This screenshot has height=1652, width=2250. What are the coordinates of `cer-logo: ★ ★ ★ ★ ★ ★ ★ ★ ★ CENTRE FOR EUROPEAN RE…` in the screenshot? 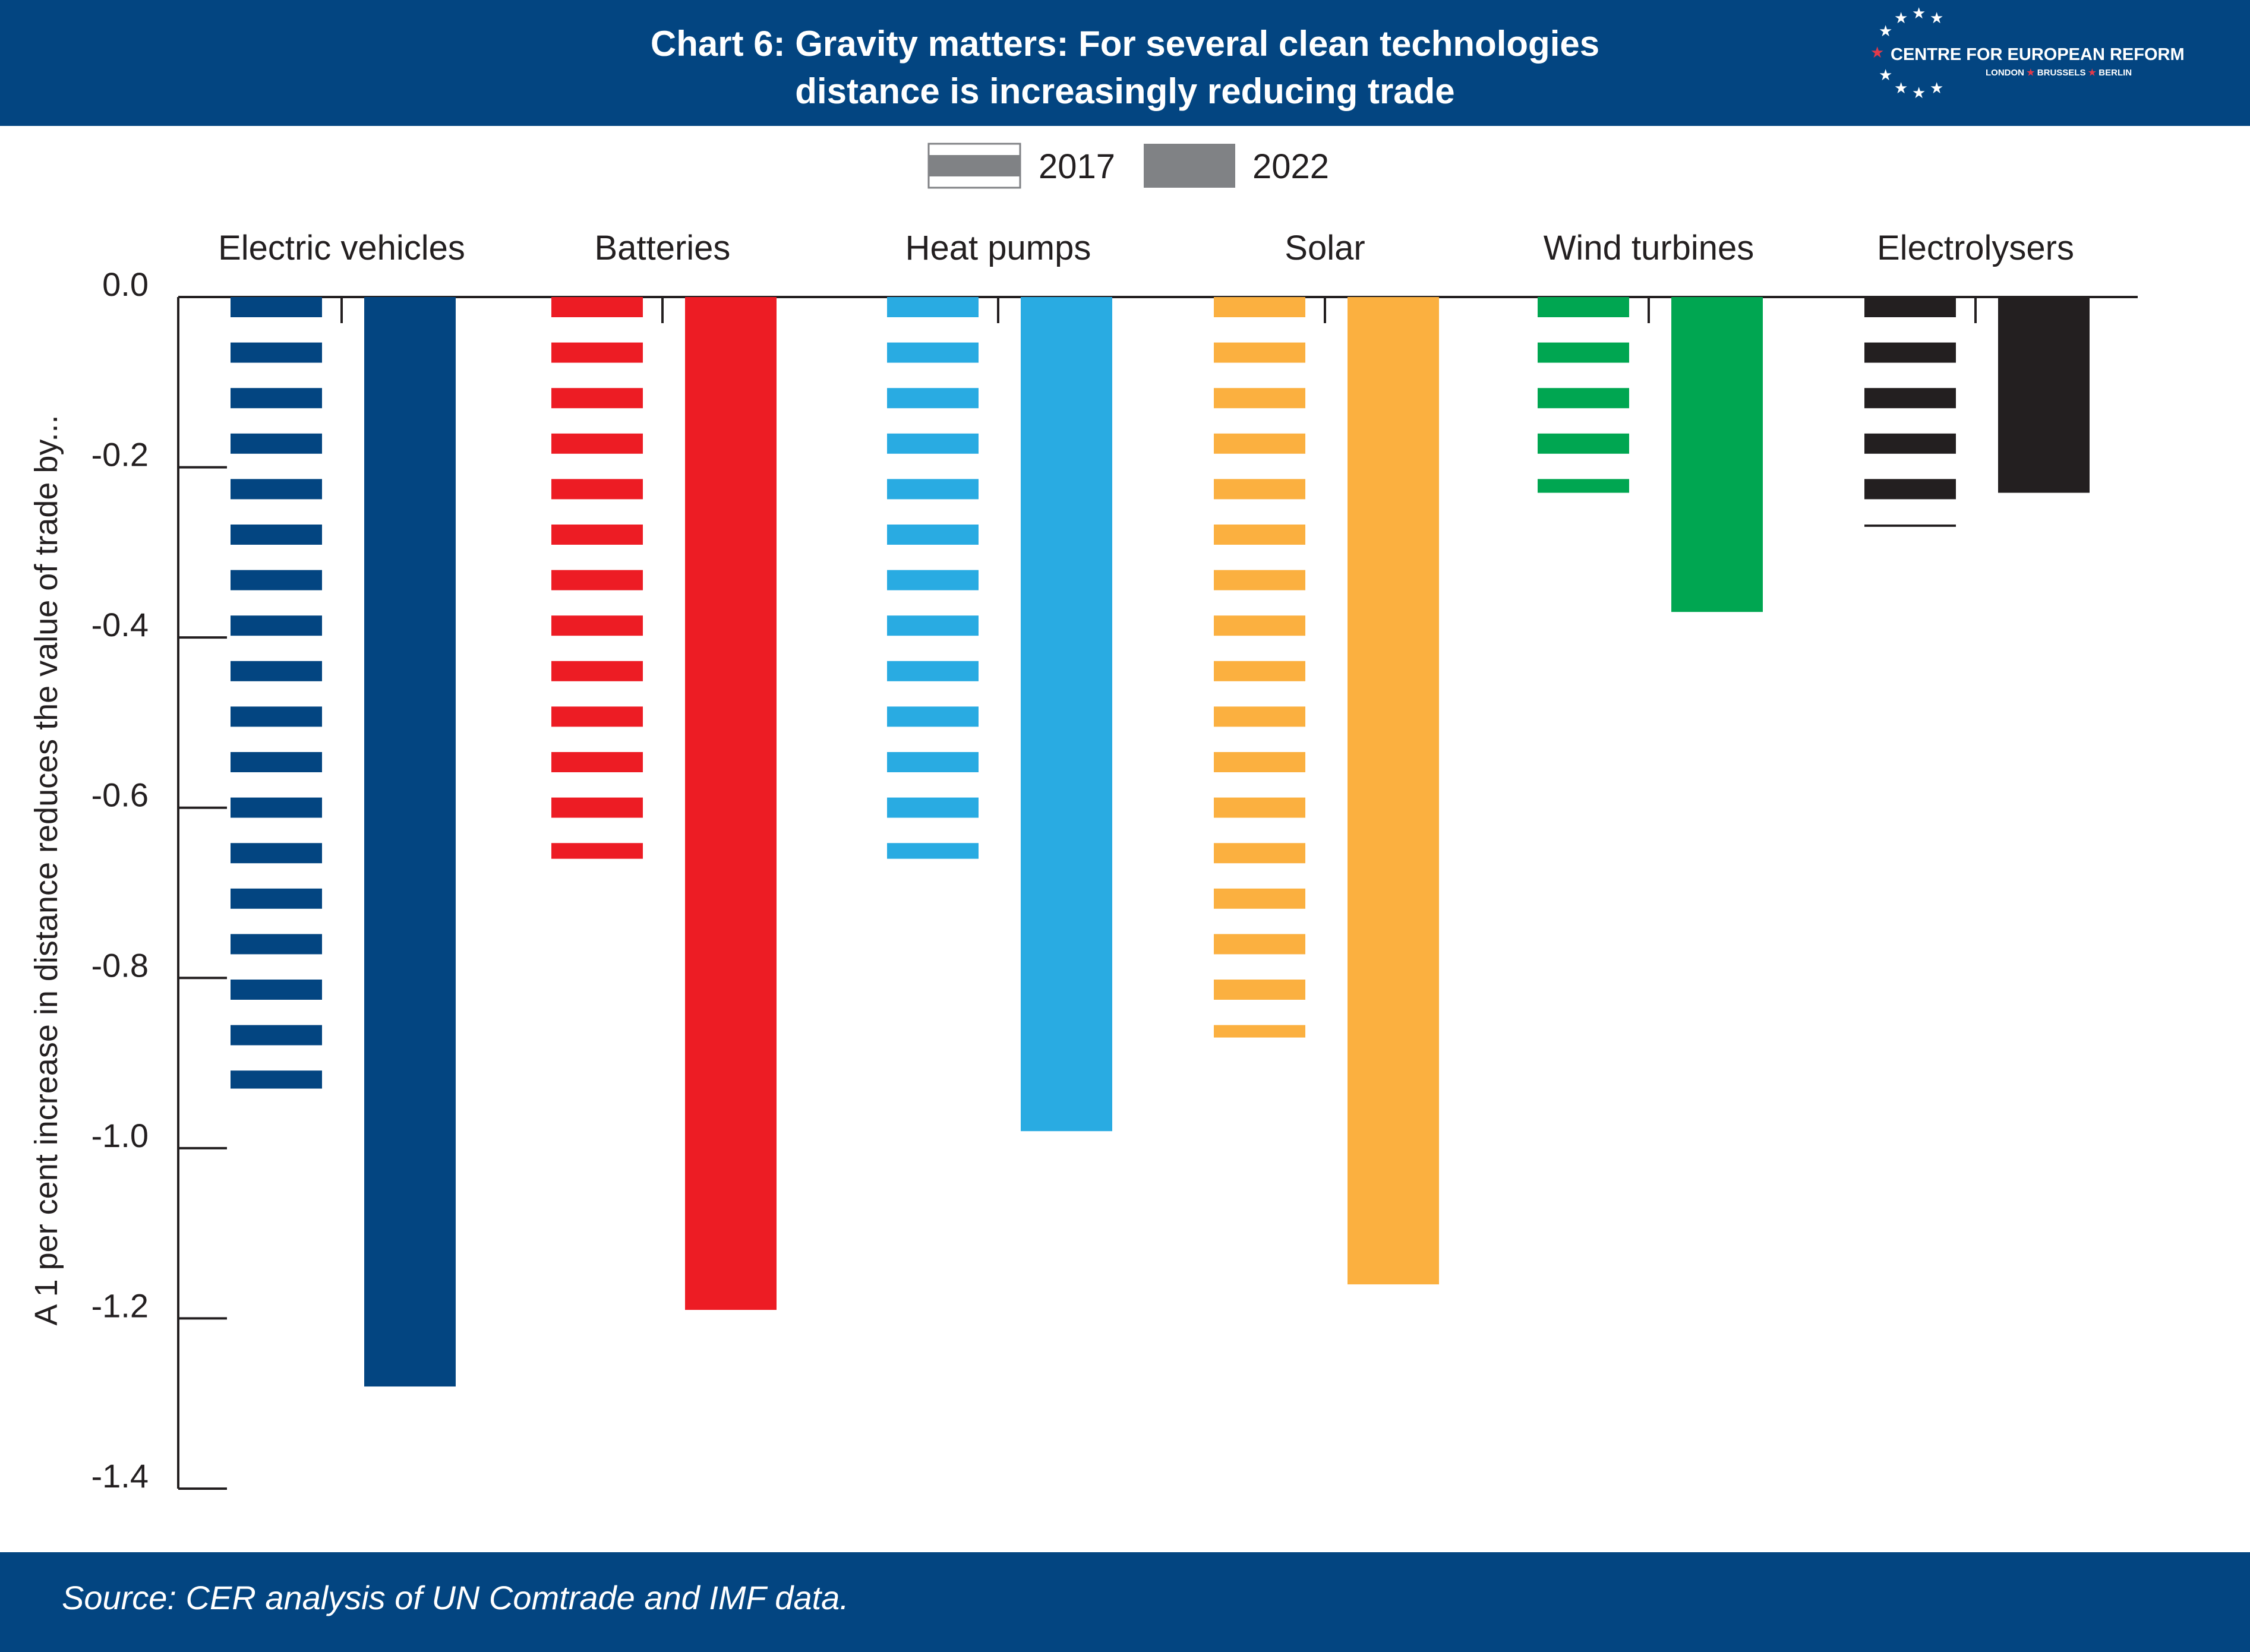 It's located at (2050, 56).